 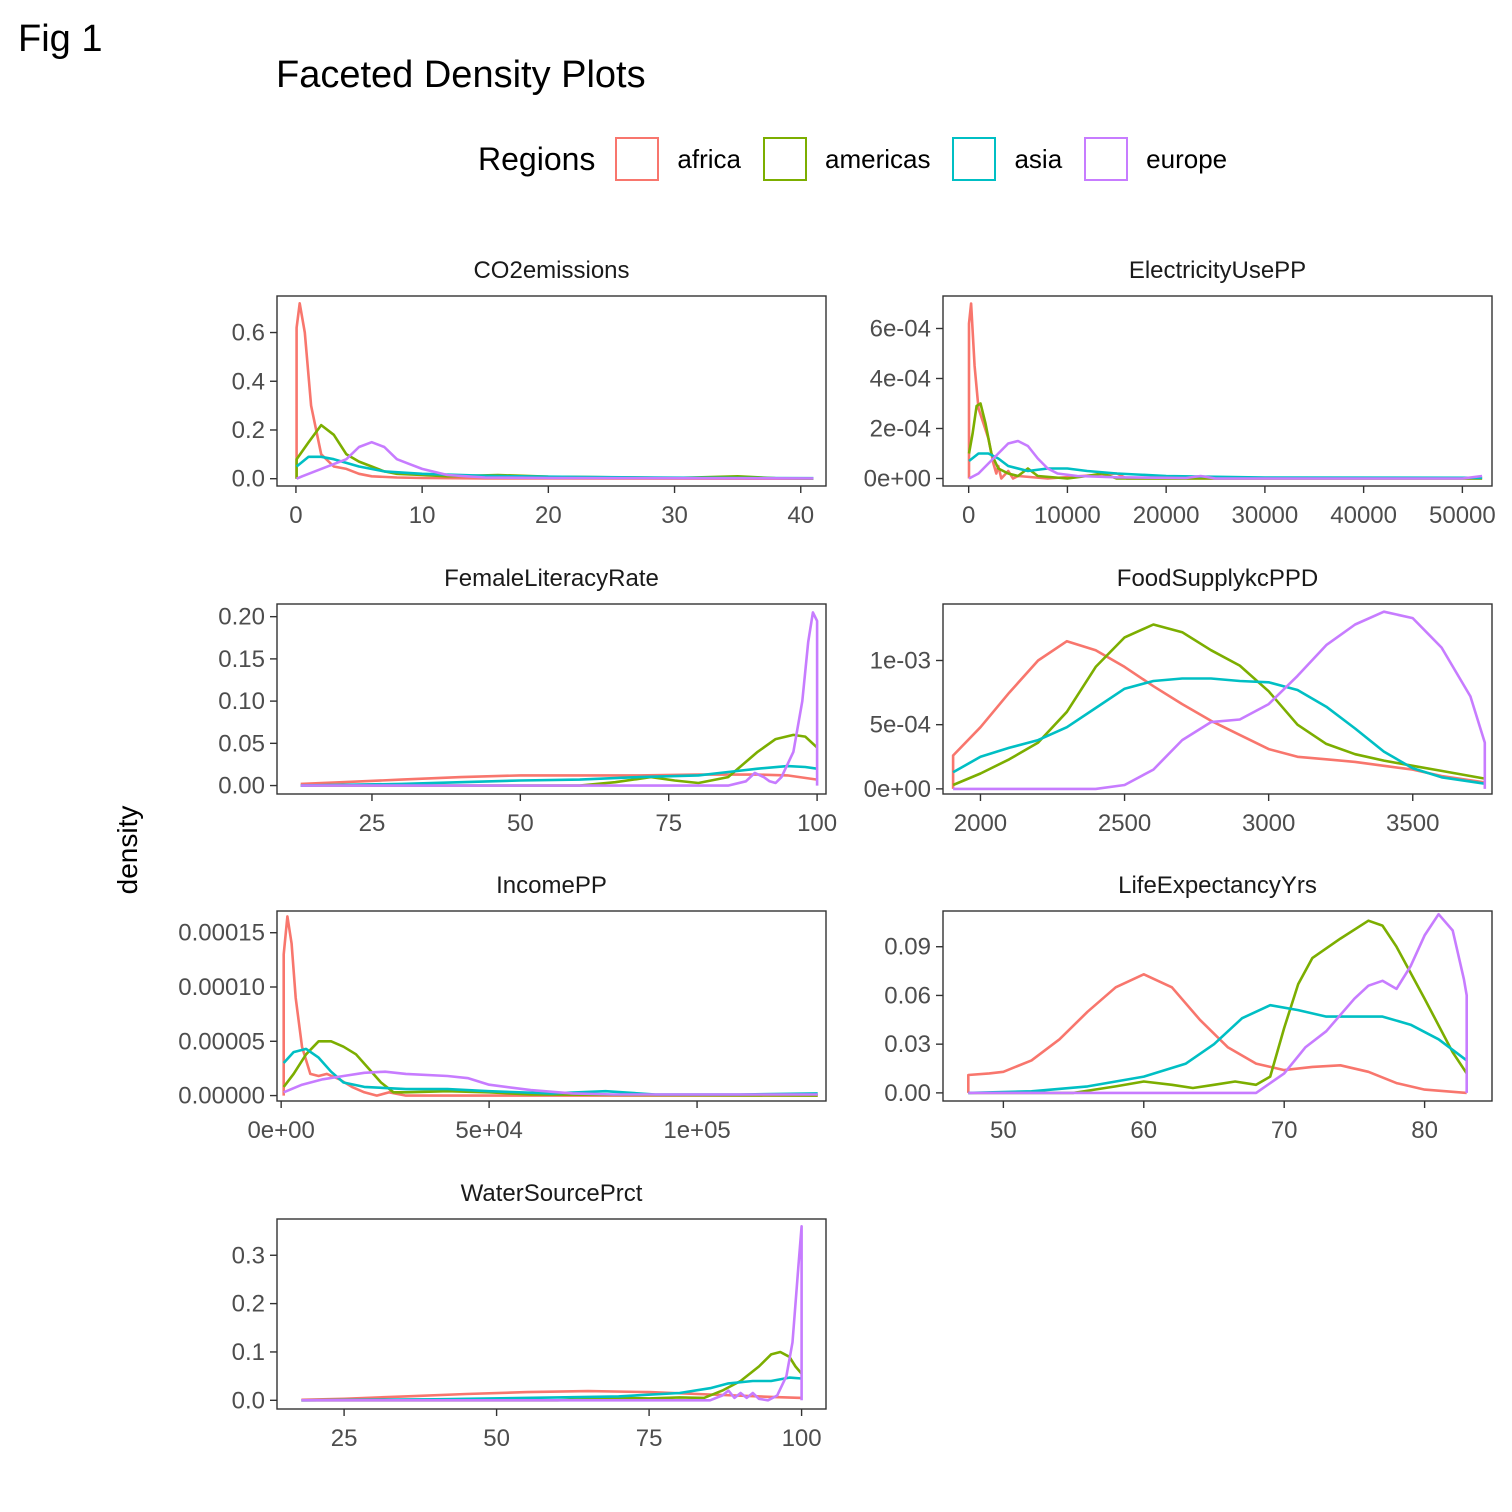 What do you see at coordinates (709, 158) in the screenshot?
I see `legend-label-africa: africa` at bounding box center [709, 158].